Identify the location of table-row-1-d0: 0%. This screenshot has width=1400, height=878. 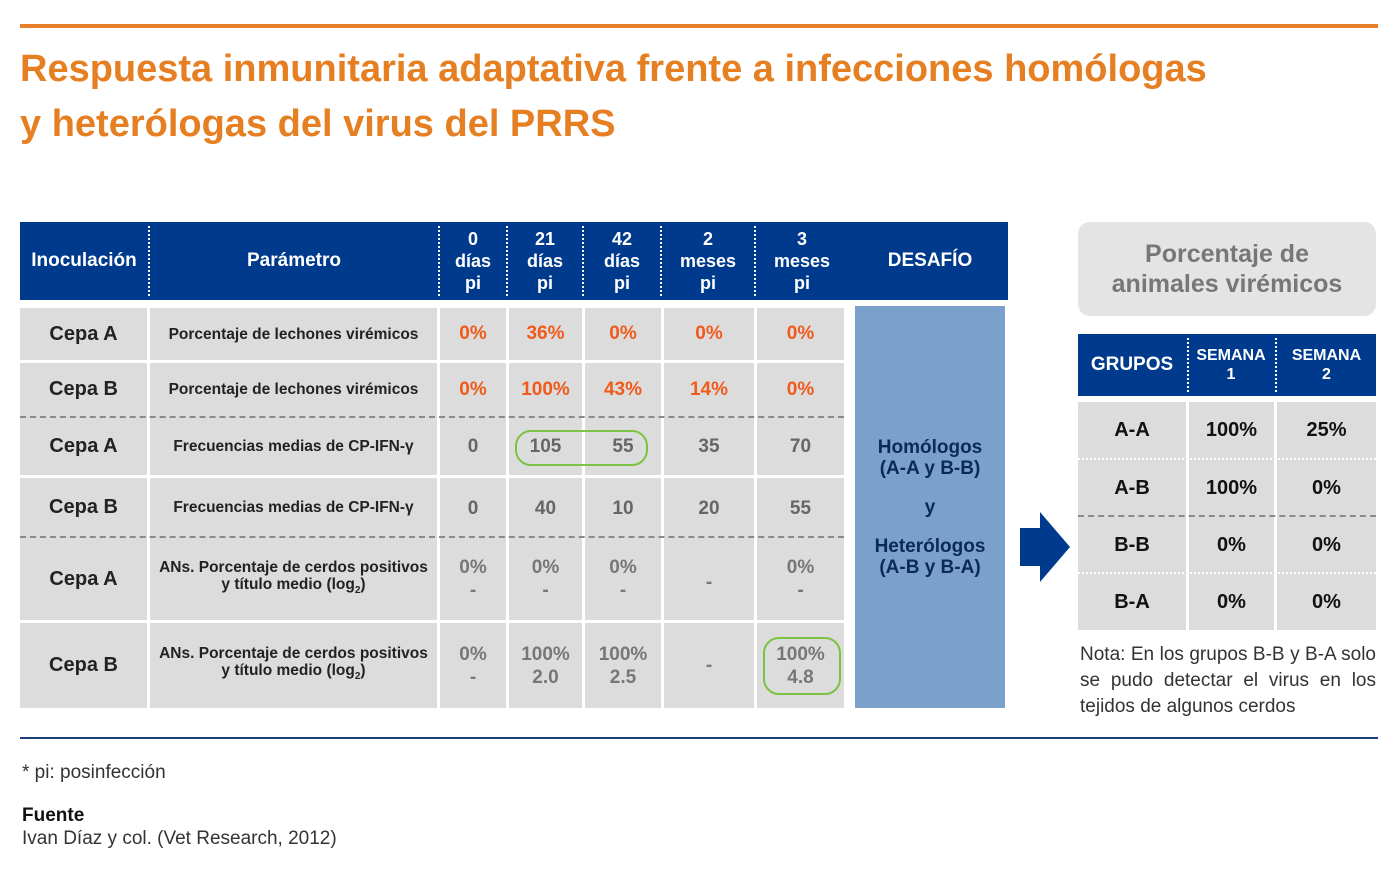
(473, 333).